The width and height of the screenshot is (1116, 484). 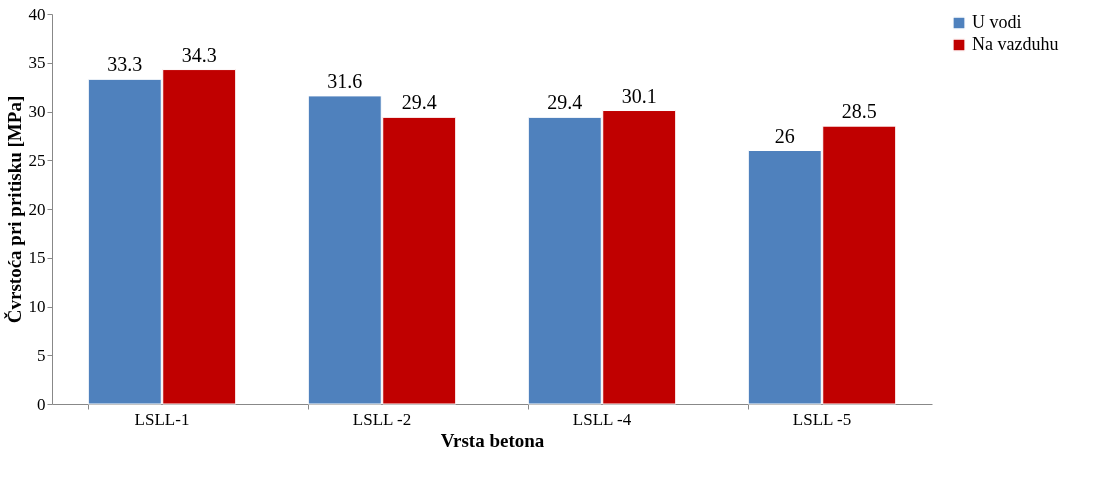 What do you see at coordinates (859, 111) in the screenshot?
I see `data-label: 28.5` at bounding box center [859, 111].